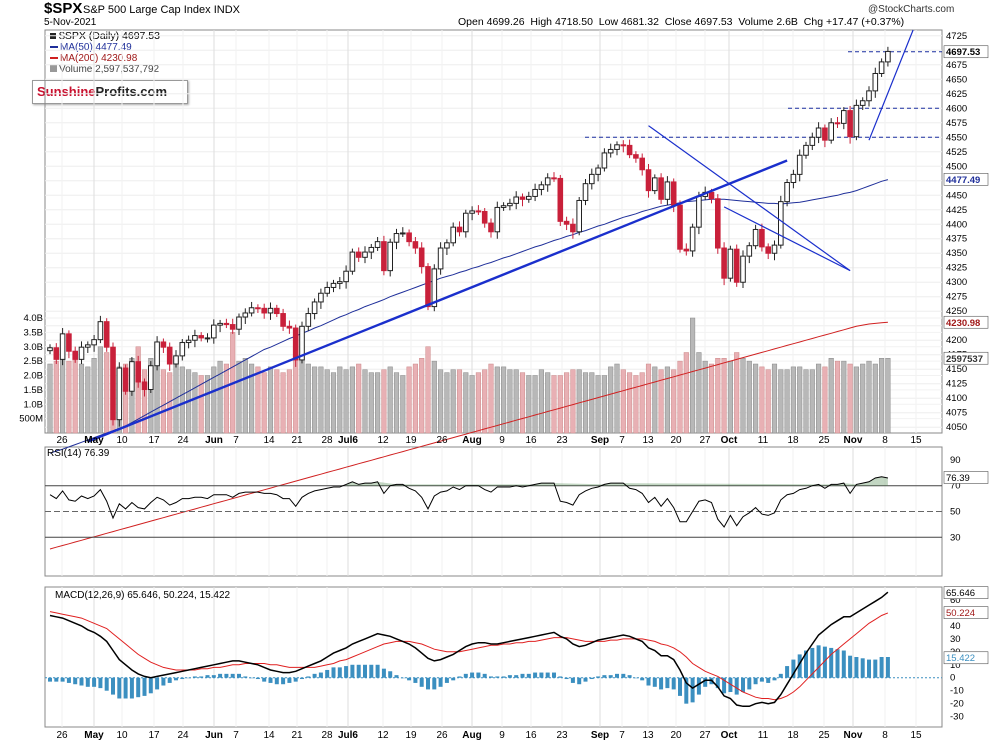 The height and width of the screenshot is (744, 990). I want to click on x-tick-label: Jul6, so click(348, 440).